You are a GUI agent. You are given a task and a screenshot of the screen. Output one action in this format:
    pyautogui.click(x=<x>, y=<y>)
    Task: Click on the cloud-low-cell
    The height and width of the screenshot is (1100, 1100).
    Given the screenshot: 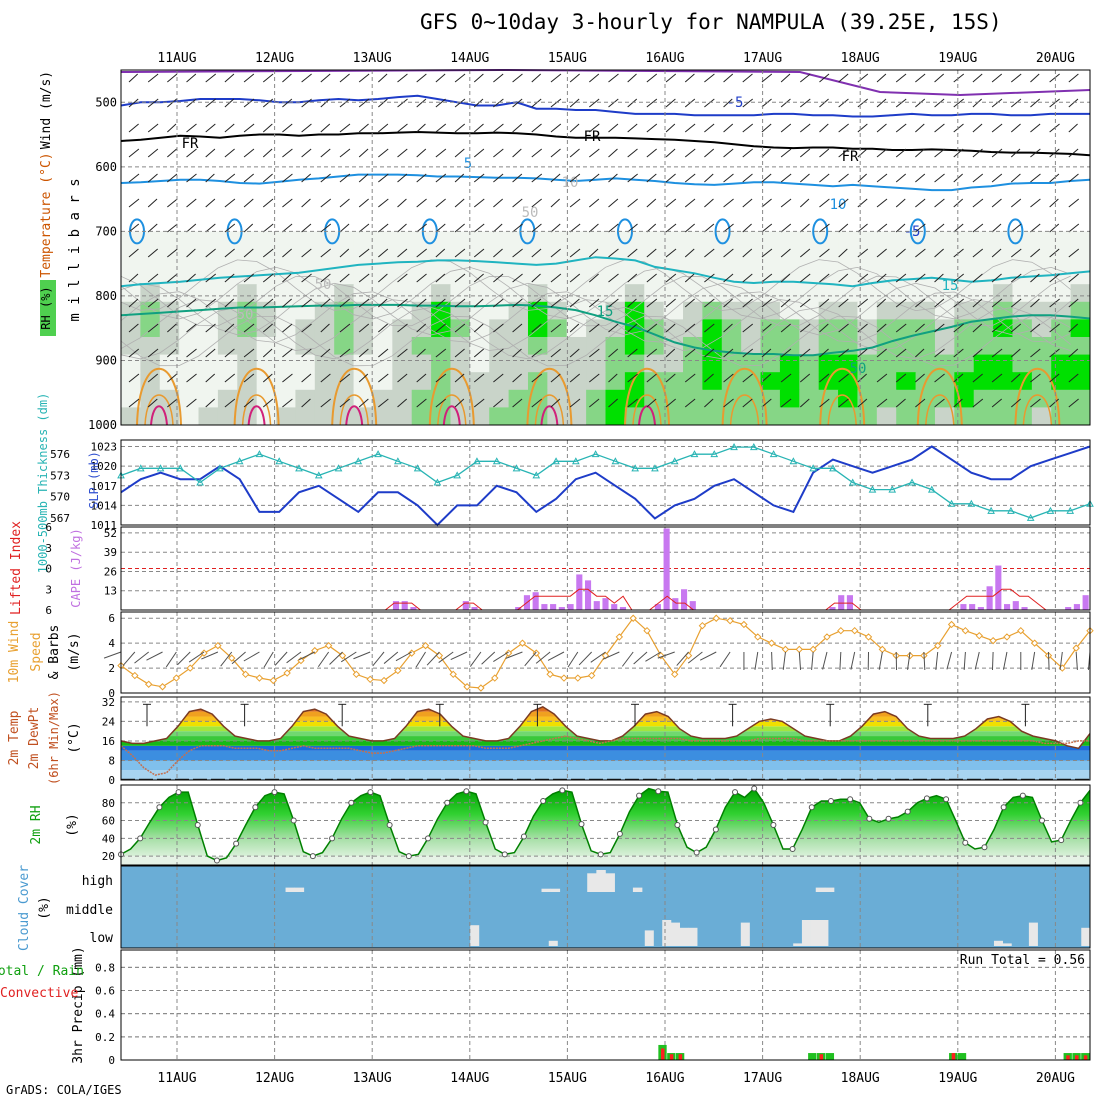 What is the action you would take?
    pyautogui.click(x=998, y=943)
    